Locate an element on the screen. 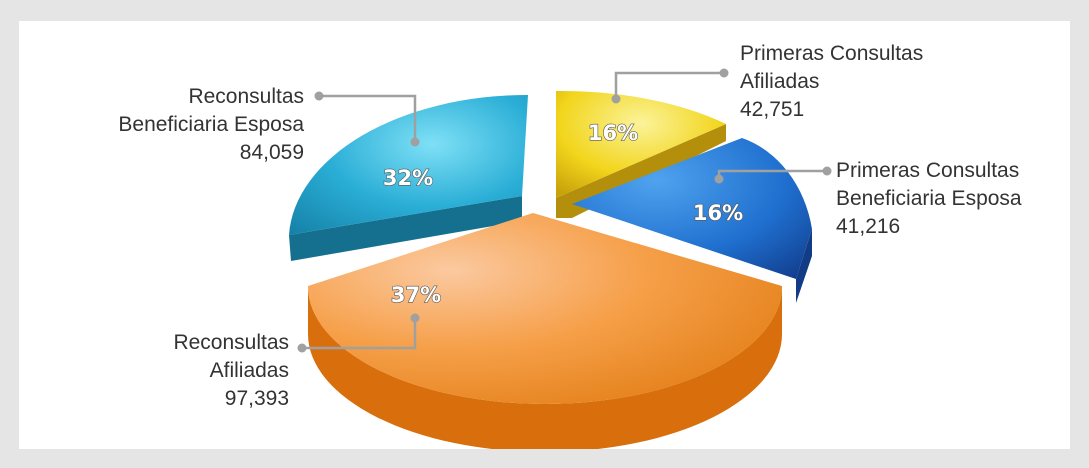 The width and height of the screenshot is (1089, 468). callout-value: 97,393 is located at coordinates (256, 398).